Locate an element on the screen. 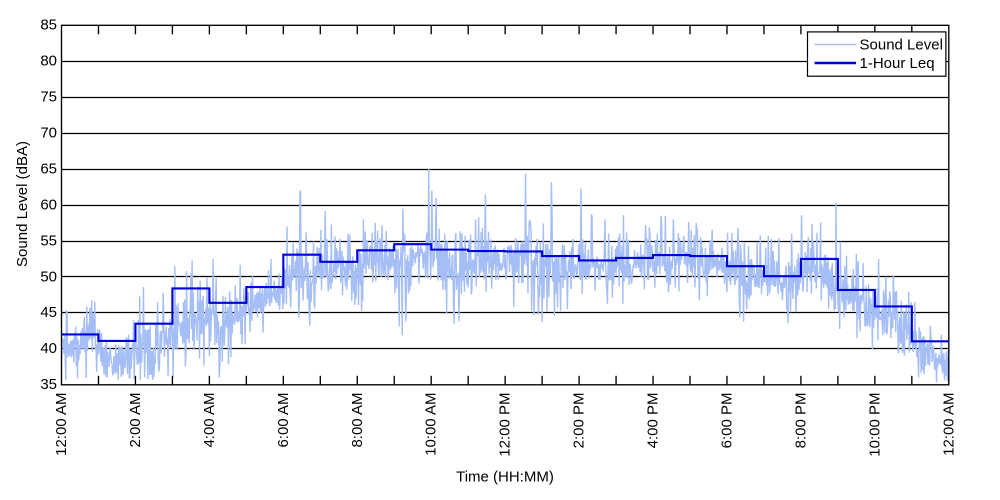 This screenshot has width=1000, height=500. svg-text: 10:00 PM is located at coordinates (874, 425).